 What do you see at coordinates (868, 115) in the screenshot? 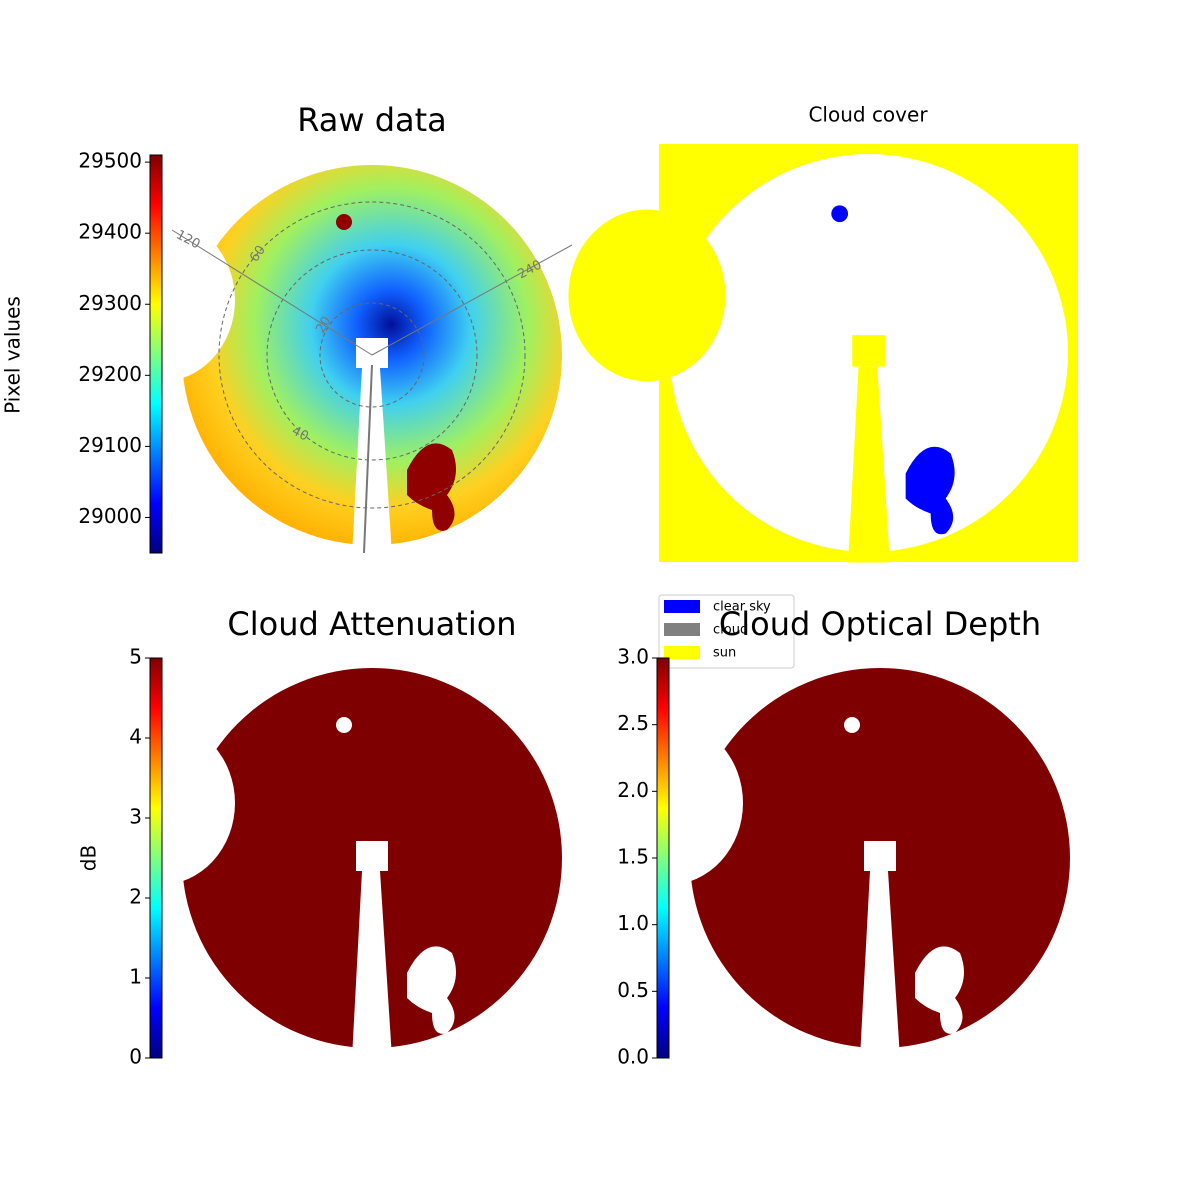
I see `panel-title: Cloud cover` at bounding box center [868, 115].